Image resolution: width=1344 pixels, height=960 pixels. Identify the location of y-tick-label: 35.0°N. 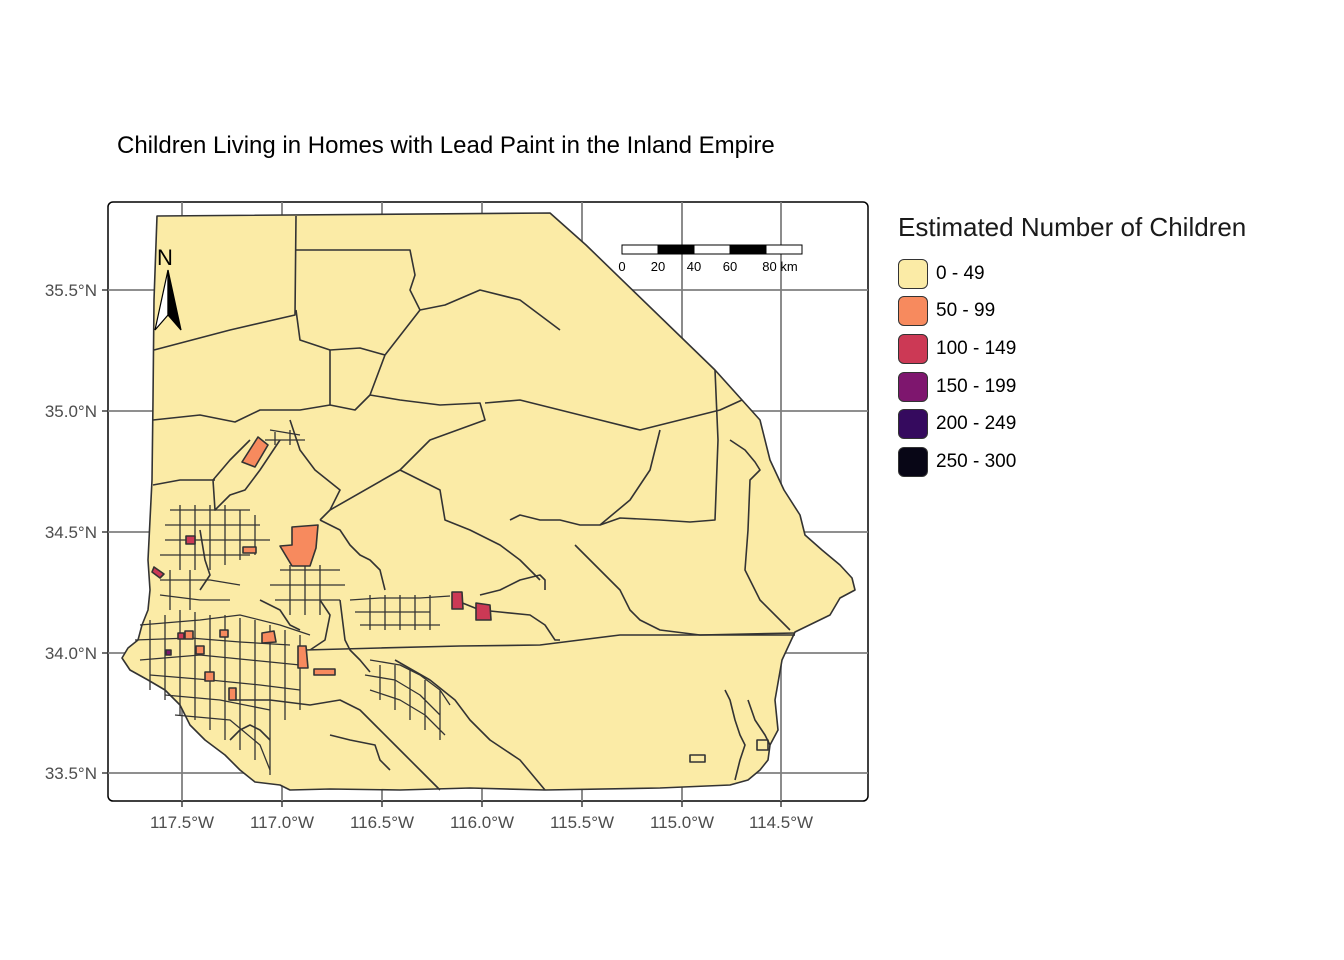
(71, 411).